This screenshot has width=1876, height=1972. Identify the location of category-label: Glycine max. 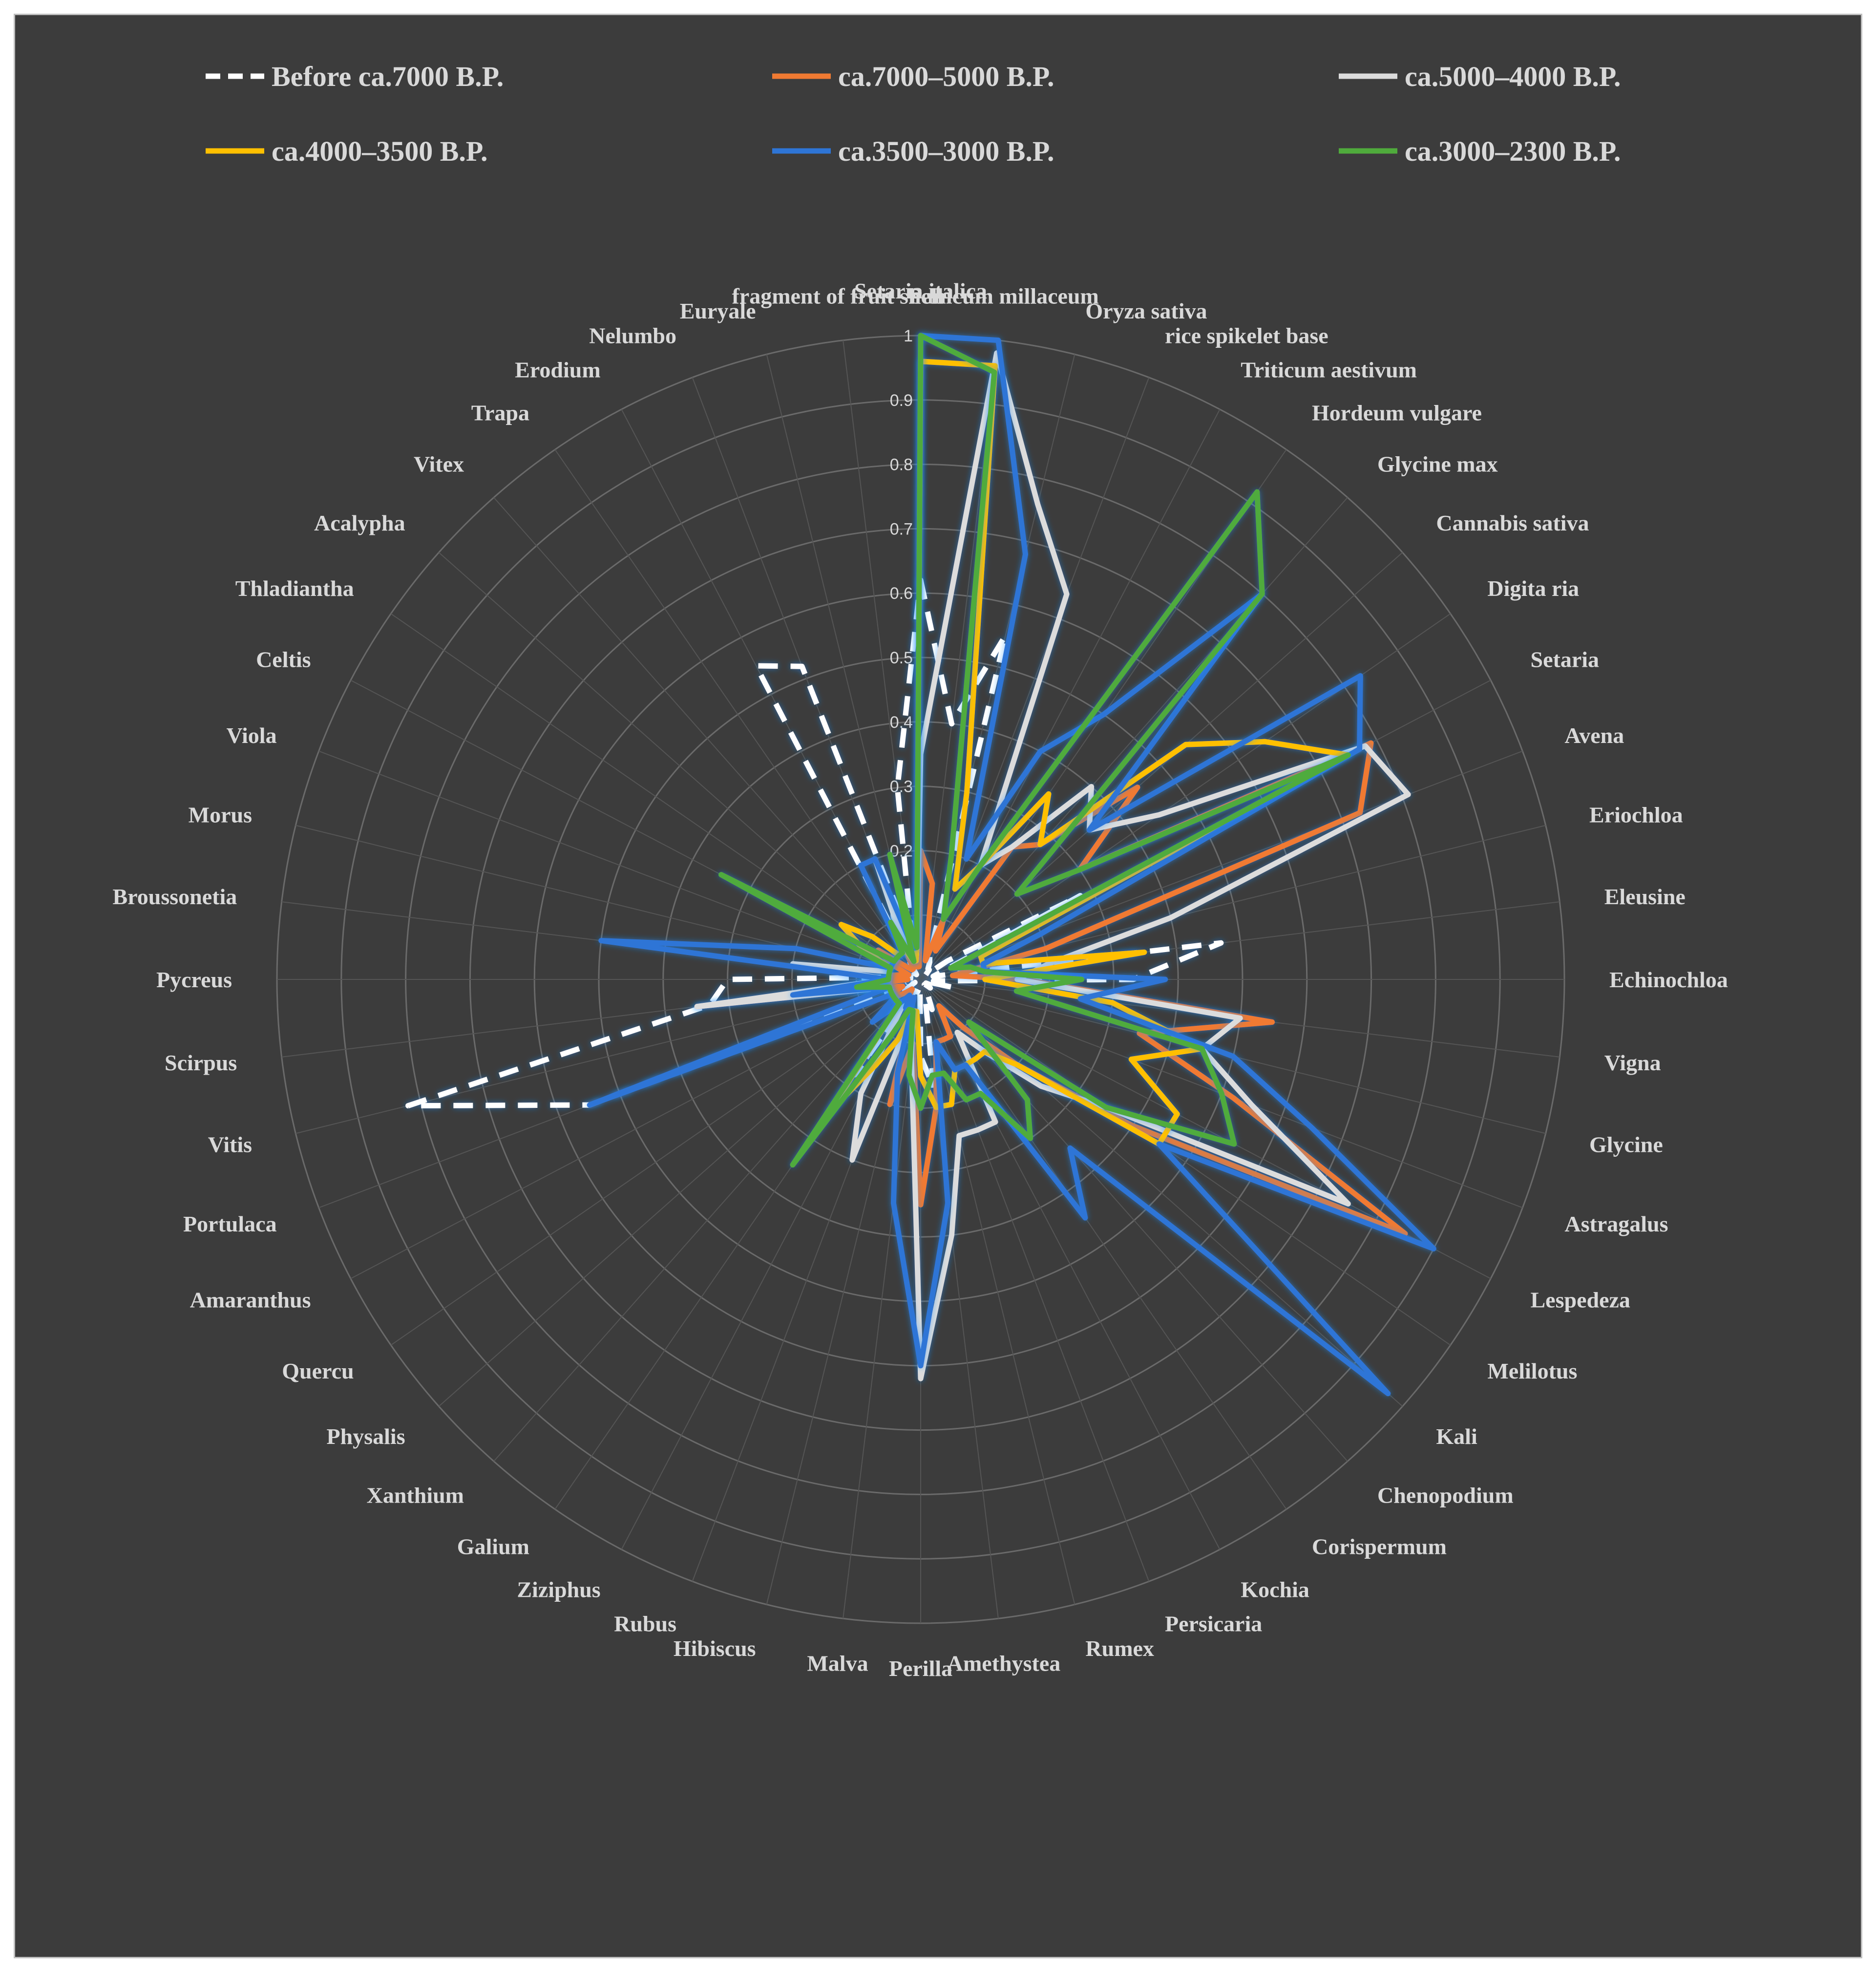
(1437, 465).